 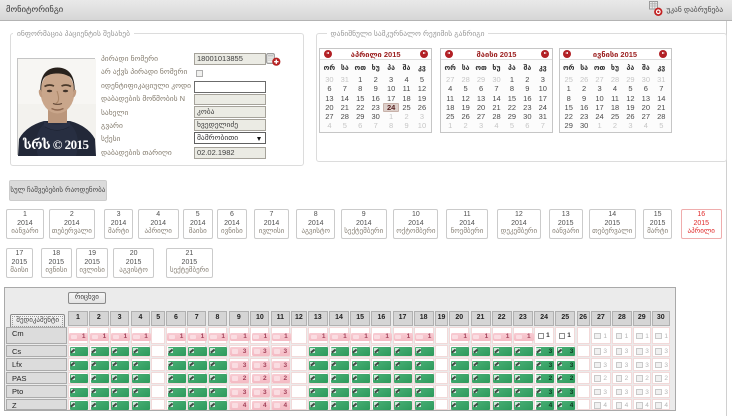 I want to click on svg-text: სრს © 2015, so click(x=56, y=144).